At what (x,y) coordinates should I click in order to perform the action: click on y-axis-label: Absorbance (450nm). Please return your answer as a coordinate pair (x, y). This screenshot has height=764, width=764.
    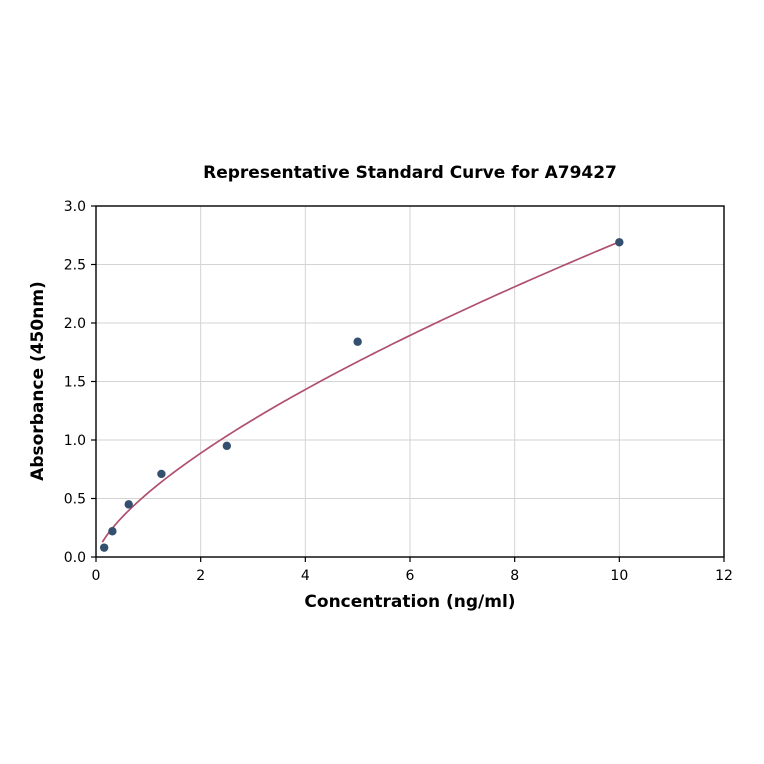
    Looking at the image, I should click on (38, 381).